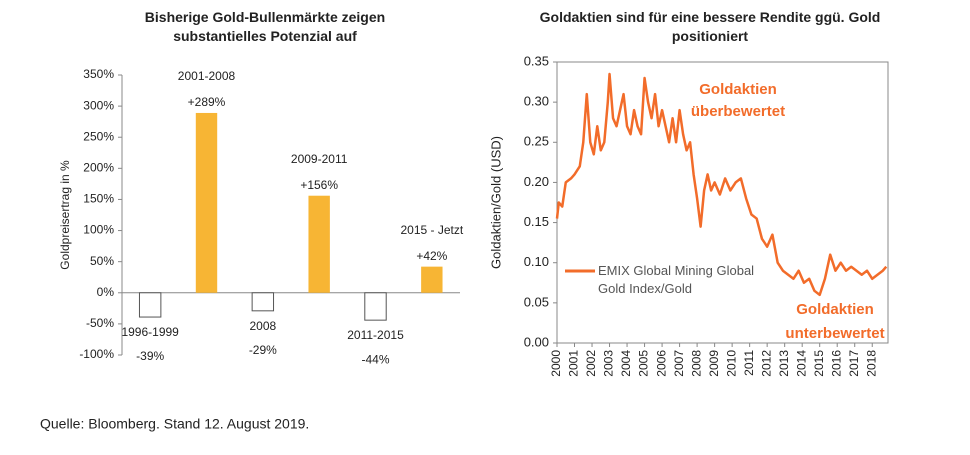  I want to click on y-tick-label: 0.00, so click(536, 341).